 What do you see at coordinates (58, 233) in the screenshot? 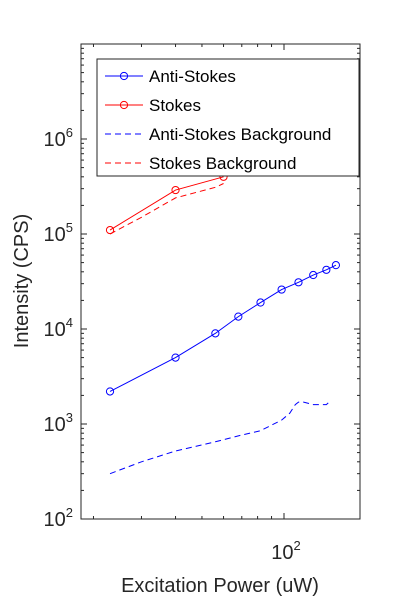
I see `y-tick-label: 10⁵` at bounding box center [58, 233].